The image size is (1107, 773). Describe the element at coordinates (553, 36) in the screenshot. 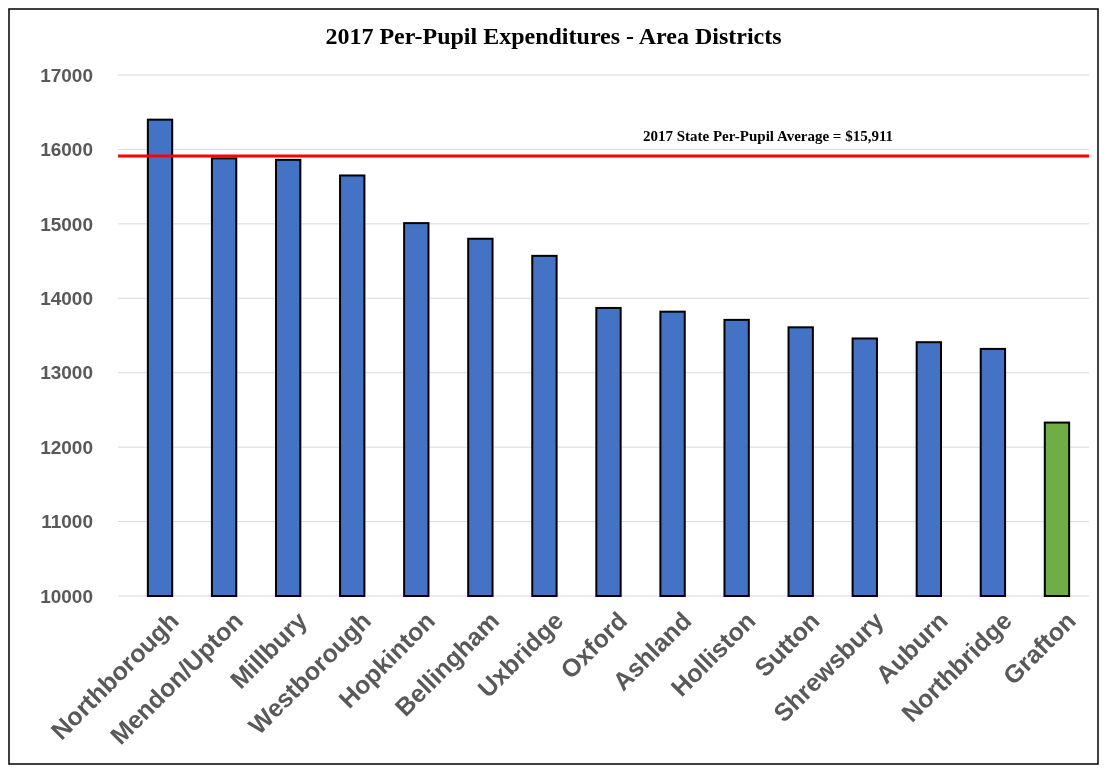

I see `chart-title: 2017 Per-Pupil Expenditures - Area Districts` at that location.